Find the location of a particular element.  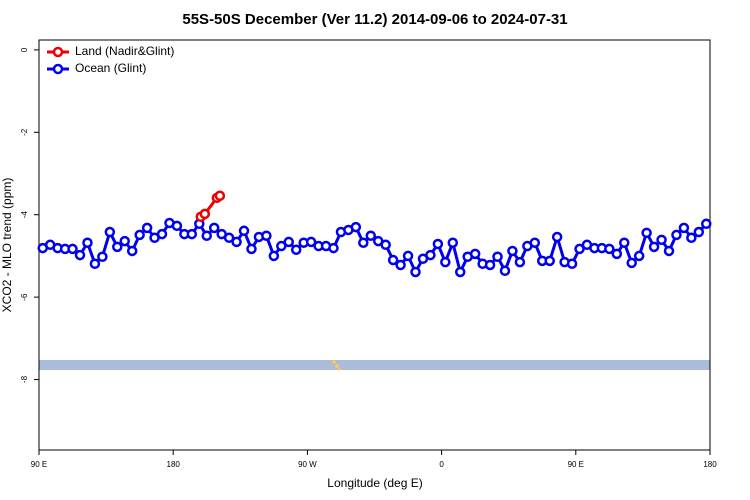

y-tick-label: -6 is located at coordinates (24, 297).